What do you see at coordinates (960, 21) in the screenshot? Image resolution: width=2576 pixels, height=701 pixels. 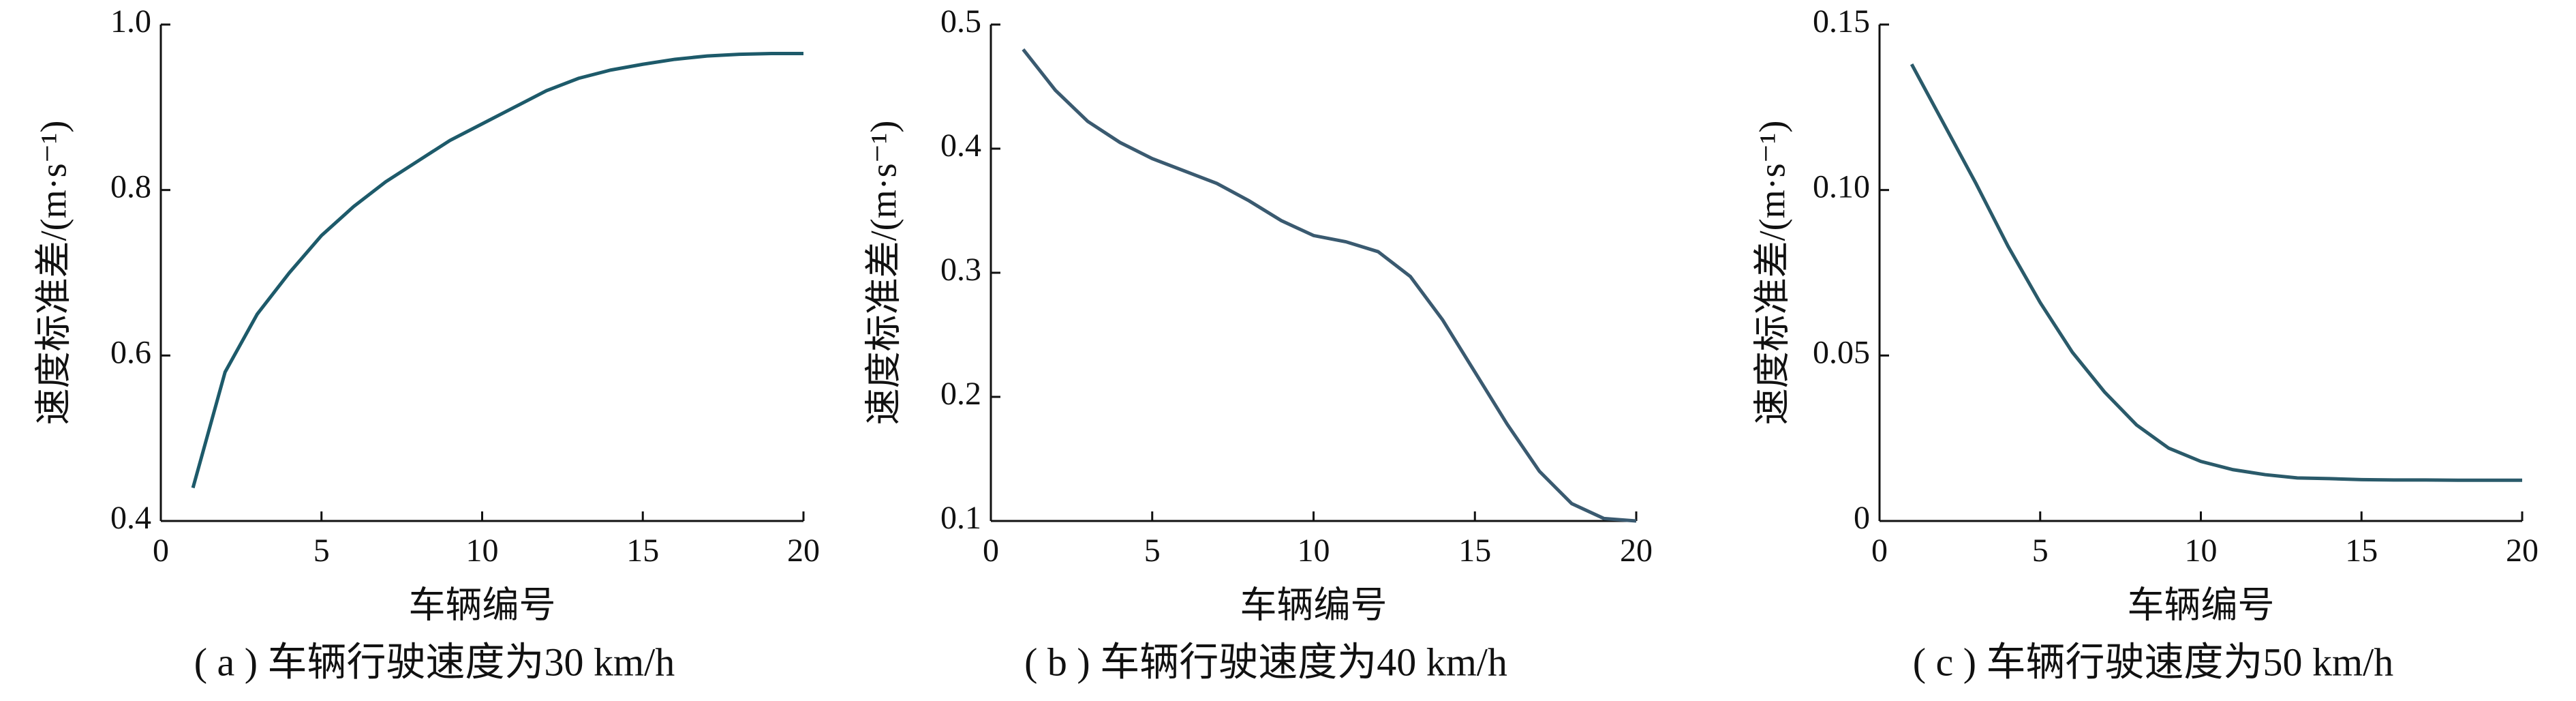 I see `y-tick-label: 0.5` at bounding box center [960, 21].